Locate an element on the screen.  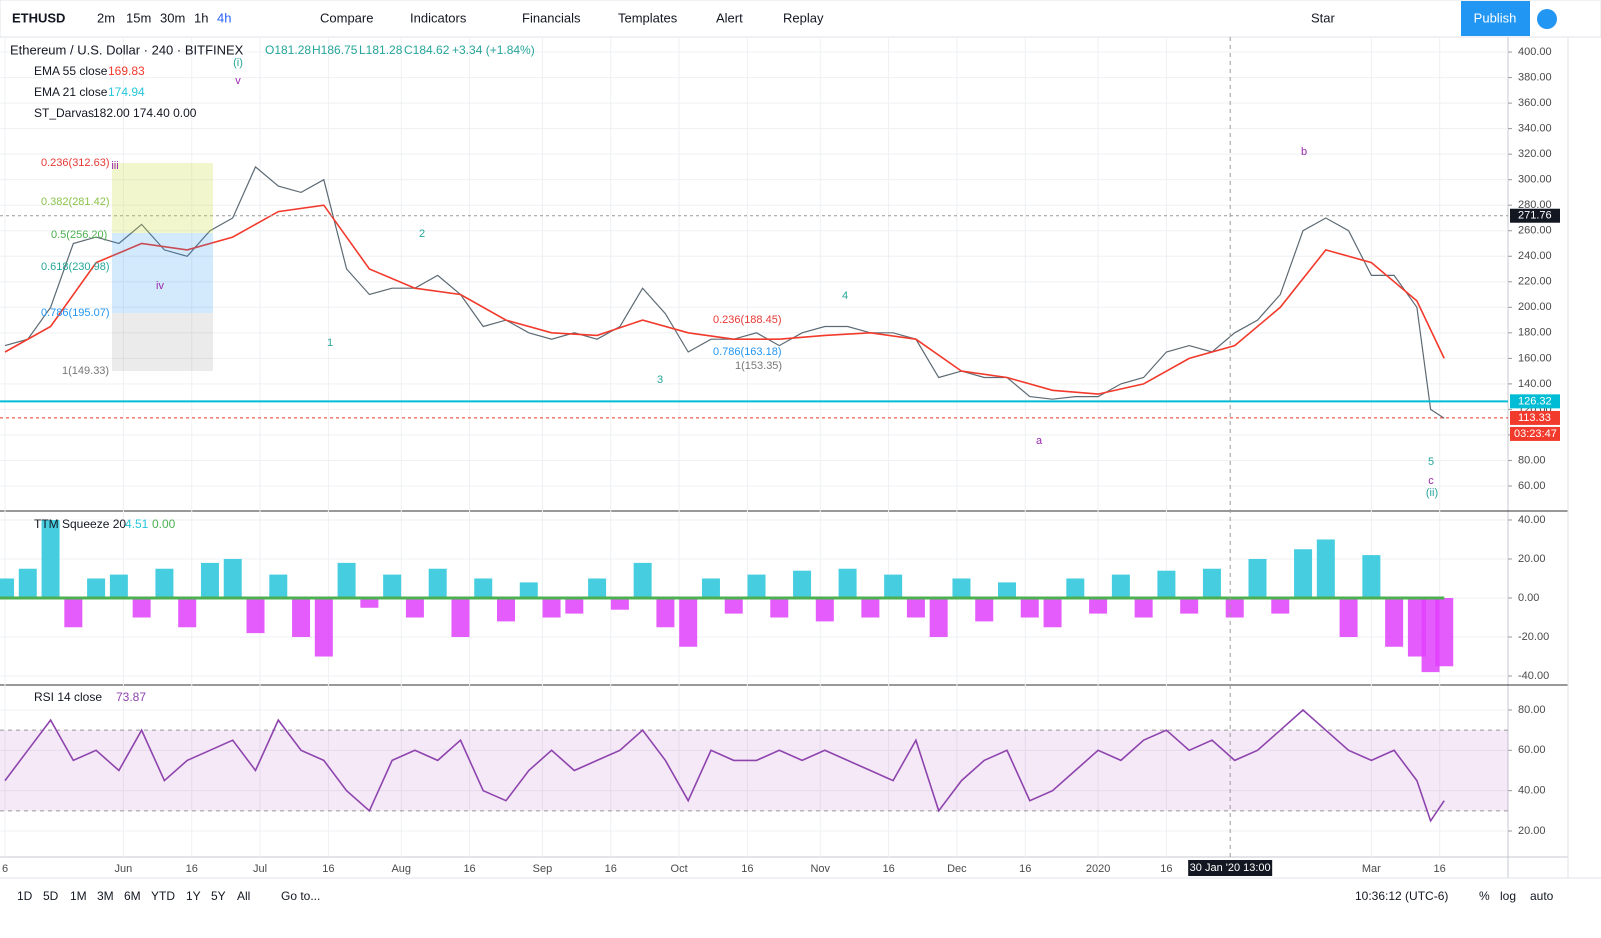
option: auto is located at coordinates (1542, 896).